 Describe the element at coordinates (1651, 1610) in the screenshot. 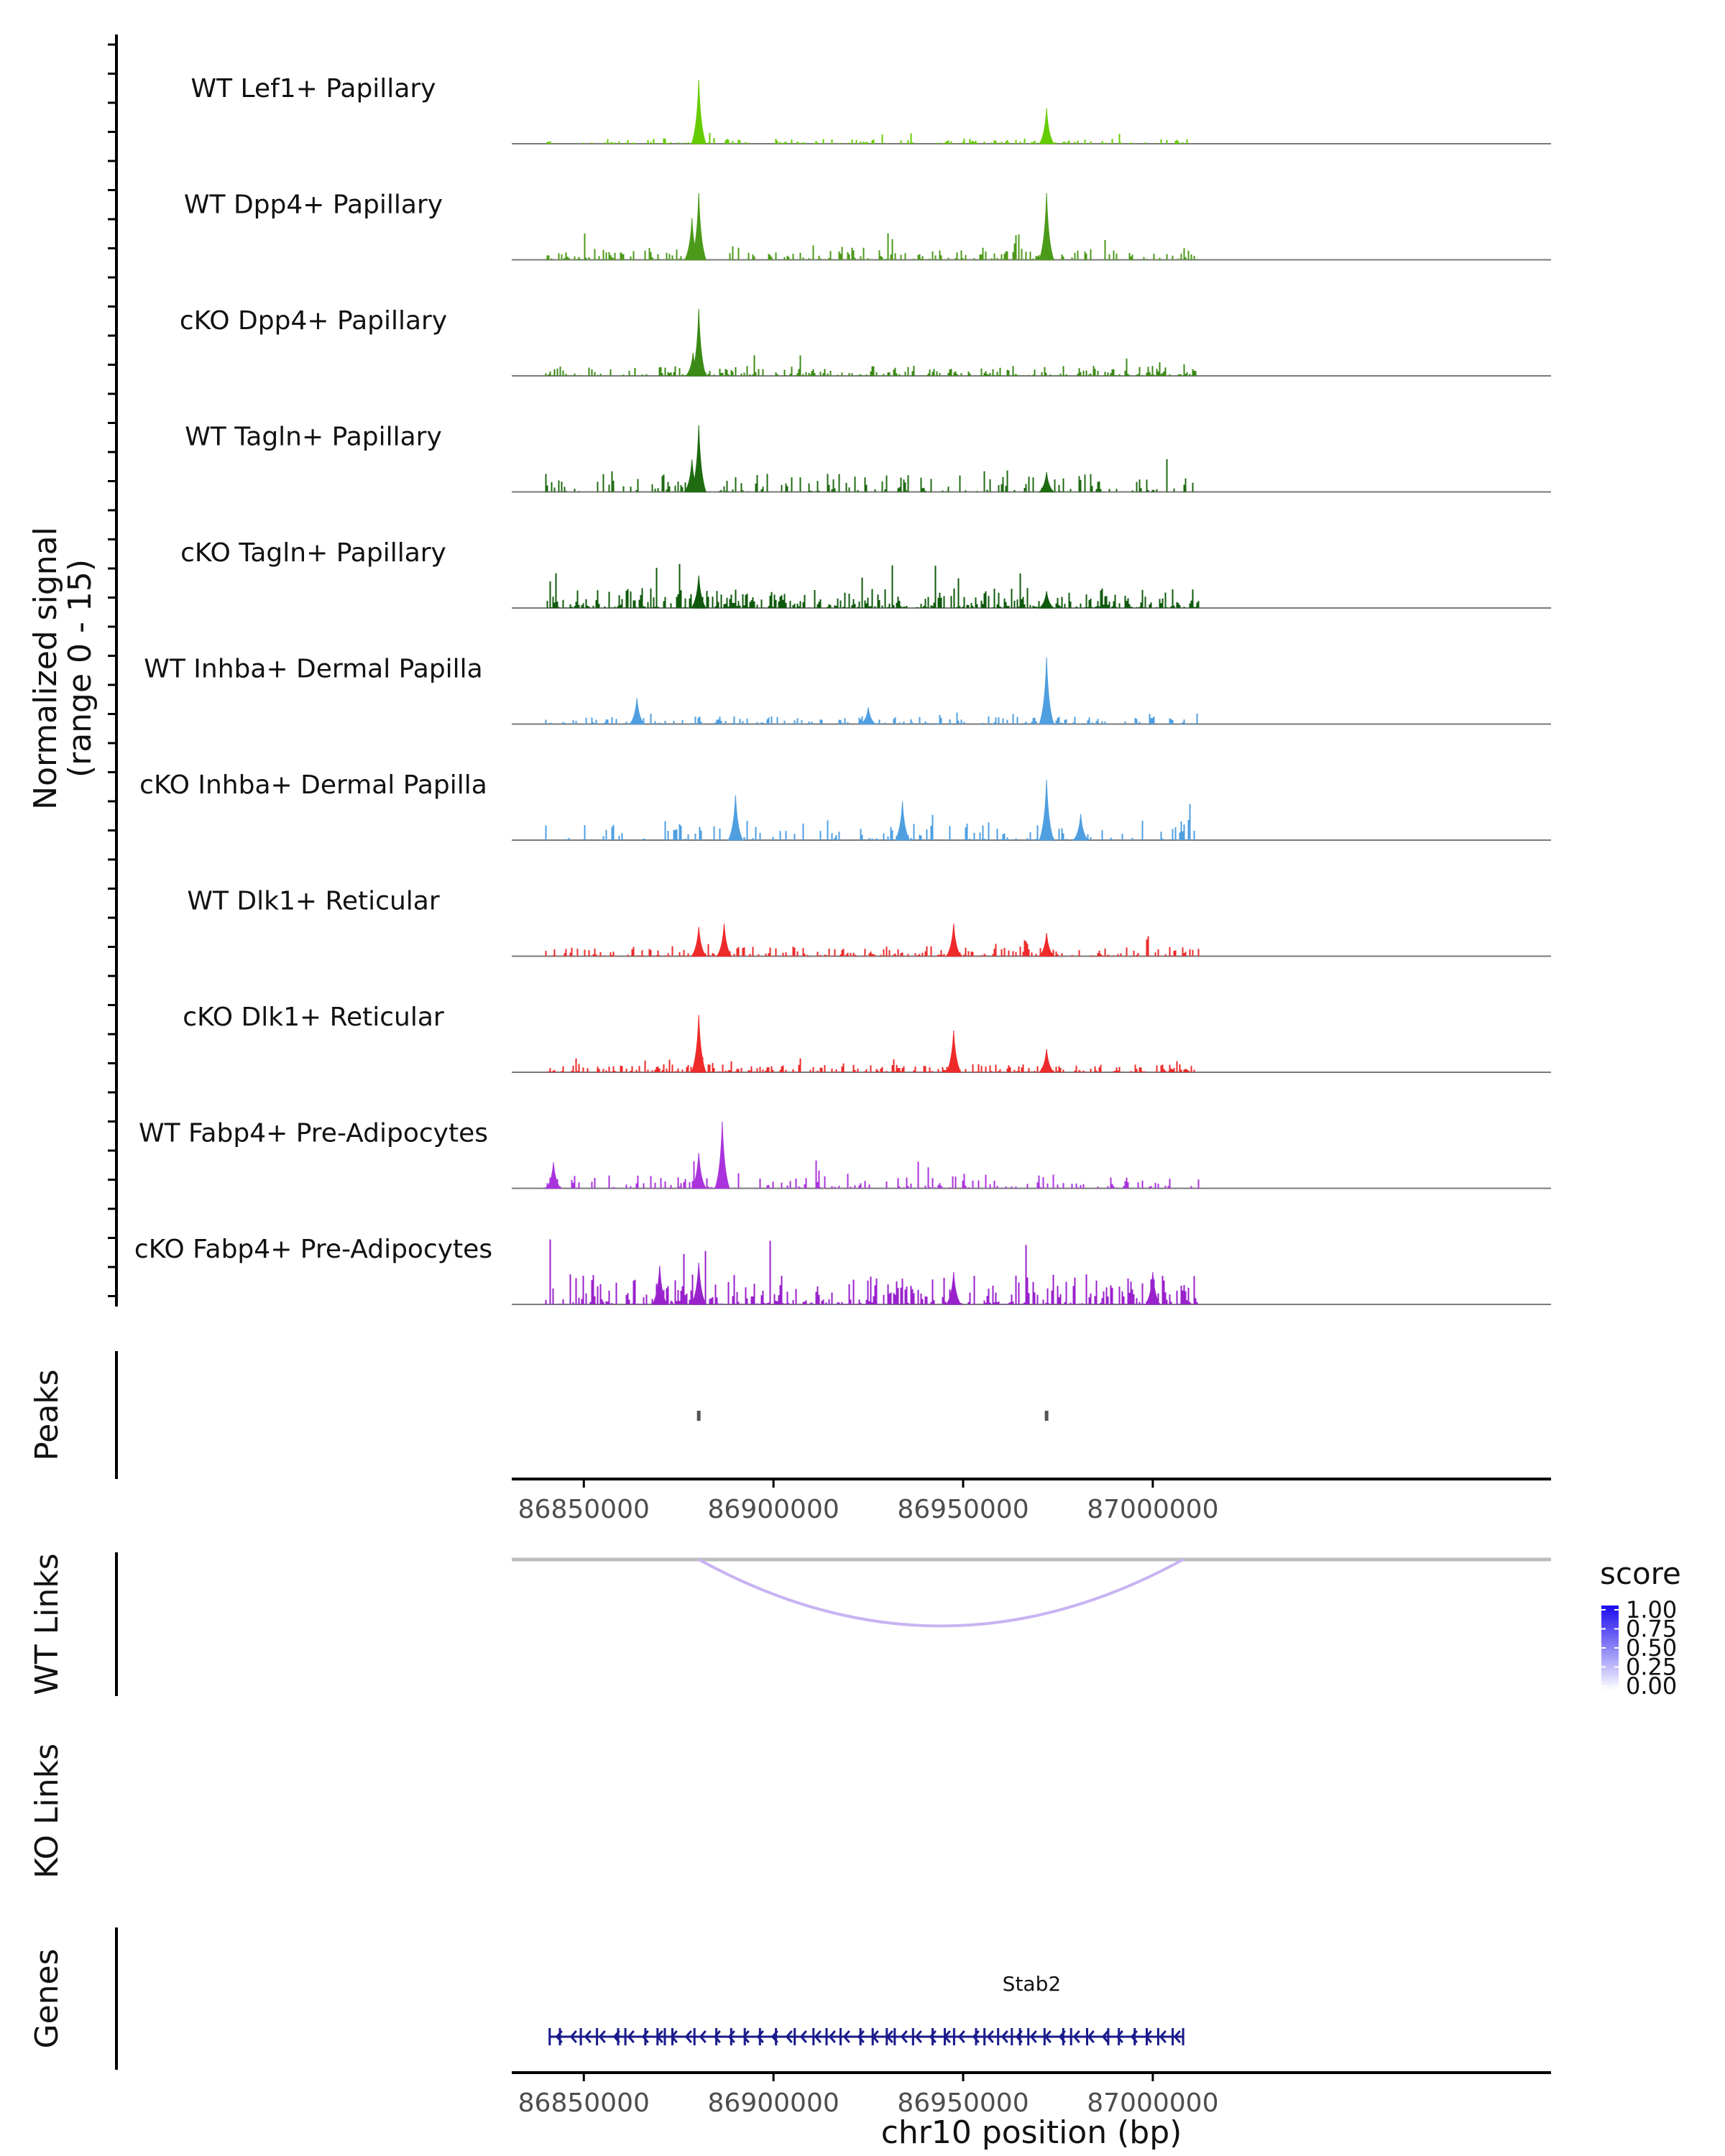

I see `legend-tick-label-0: 1.00` at that location.